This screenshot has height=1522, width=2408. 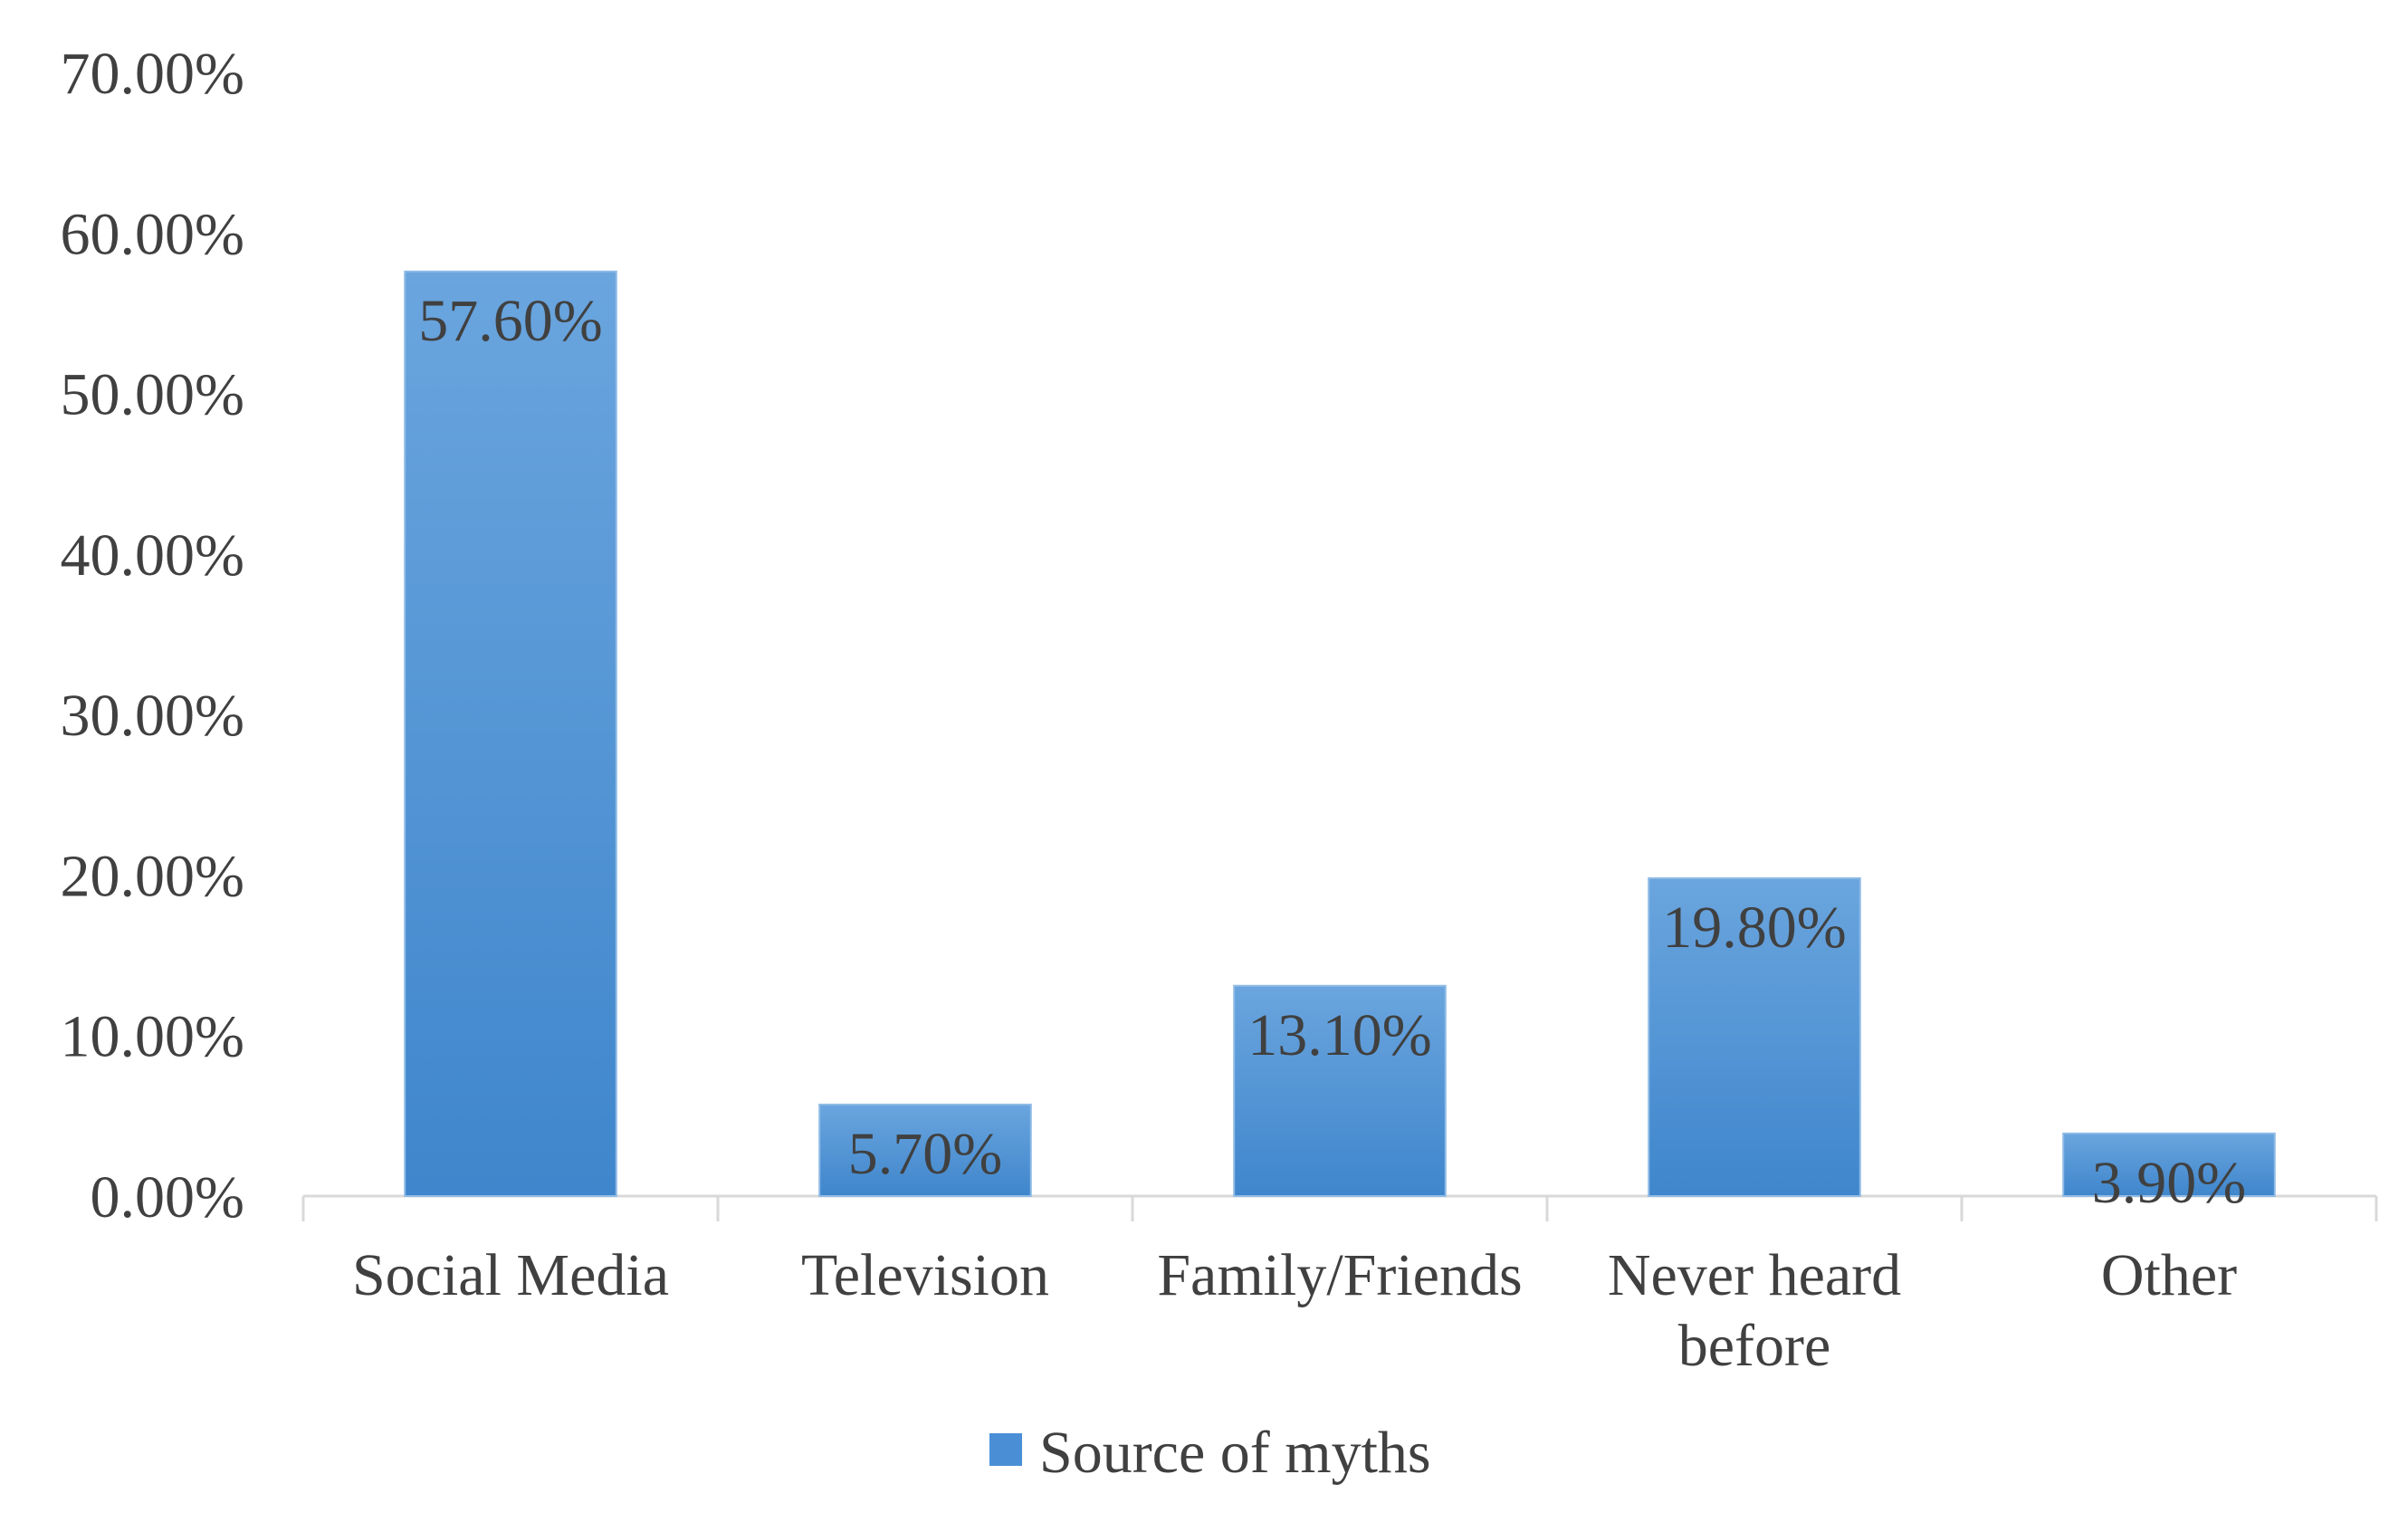 What do you see at coordinates (510, 321) in the screenshot?
I see `data-label: 57.60%` at bounding box center [510, 321].